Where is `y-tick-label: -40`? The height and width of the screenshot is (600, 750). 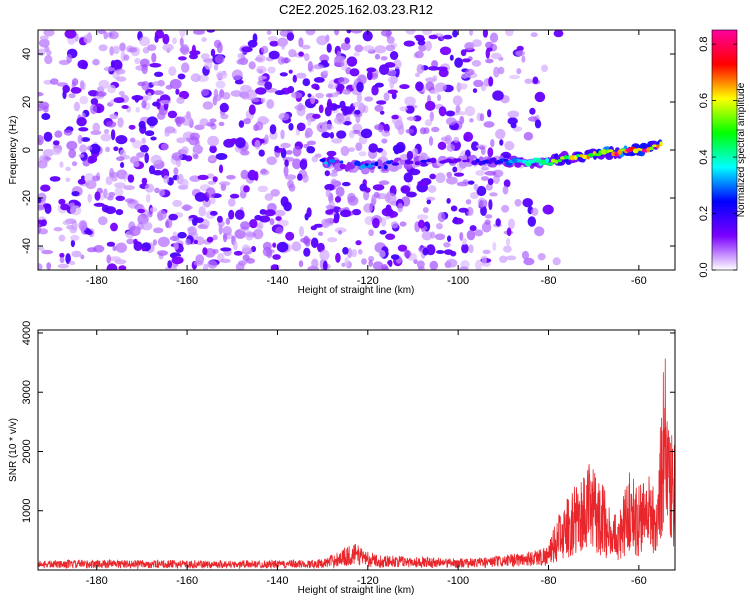
y-tick-label: -40 is located at coordinates (27, 246).